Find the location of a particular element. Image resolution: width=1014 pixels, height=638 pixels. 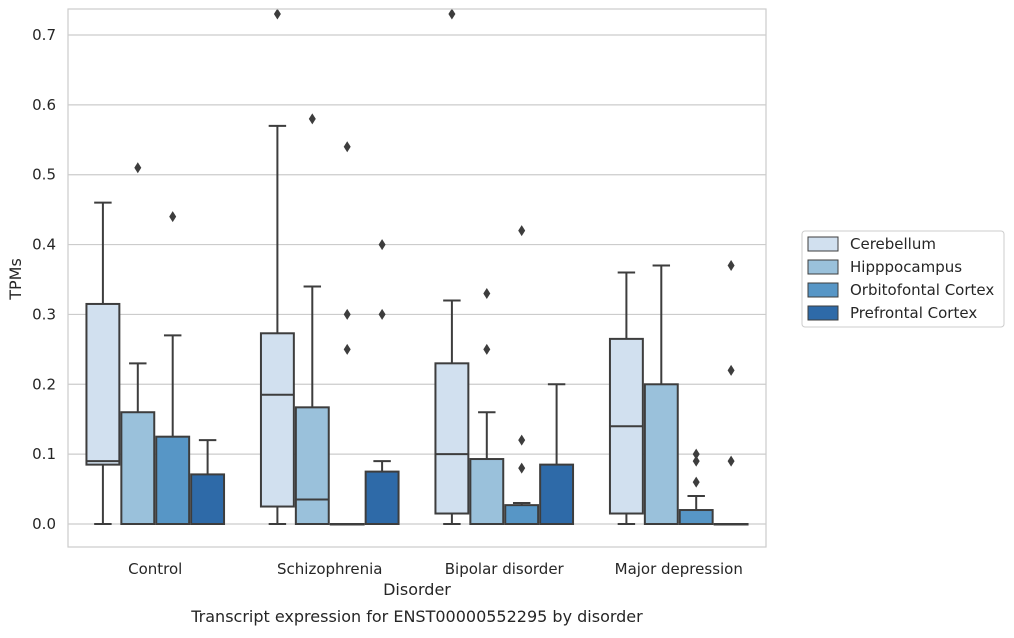

x-tick-label: Major depression is located at coordinates (679, 569).